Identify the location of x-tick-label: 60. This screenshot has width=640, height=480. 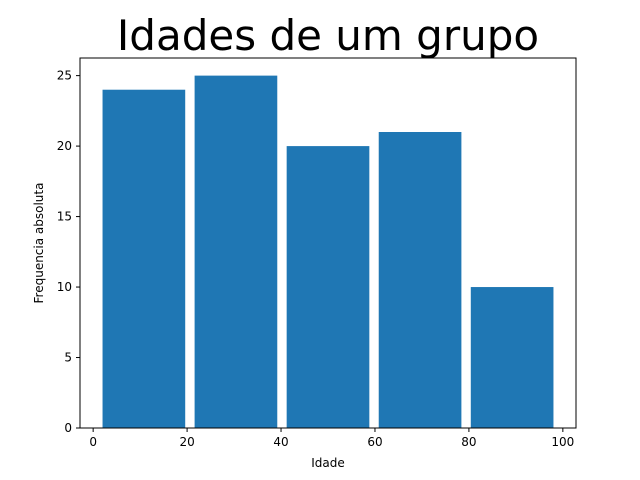
(374, 442).